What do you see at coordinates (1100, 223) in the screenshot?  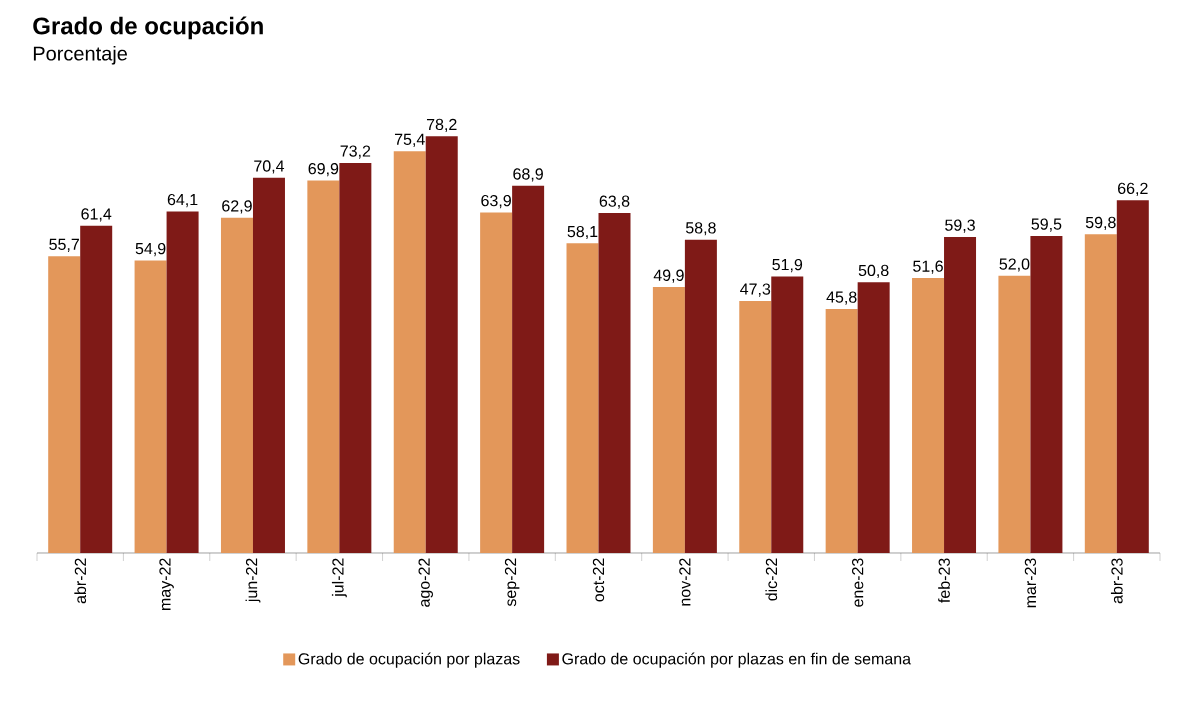 I see `data-label: 59,8` at bounding box center [1100, 223].